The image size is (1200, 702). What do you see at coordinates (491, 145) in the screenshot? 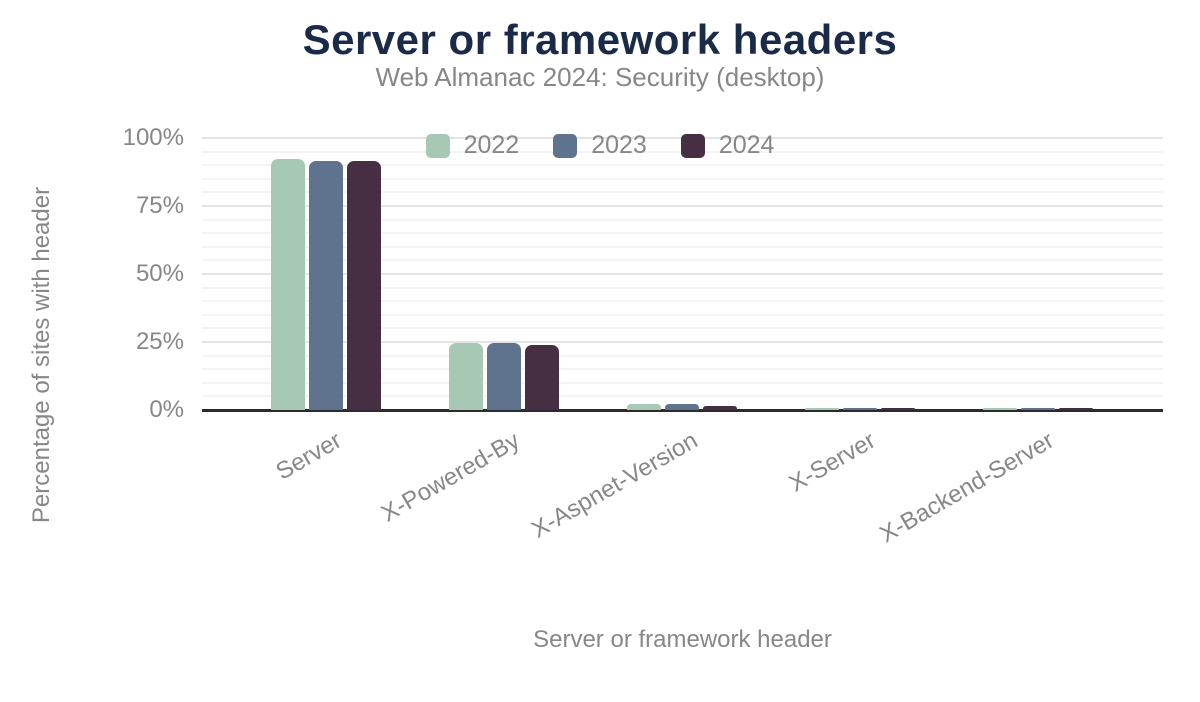
I see `legend-label-2022: 2022` at bounding box center [491, 145].